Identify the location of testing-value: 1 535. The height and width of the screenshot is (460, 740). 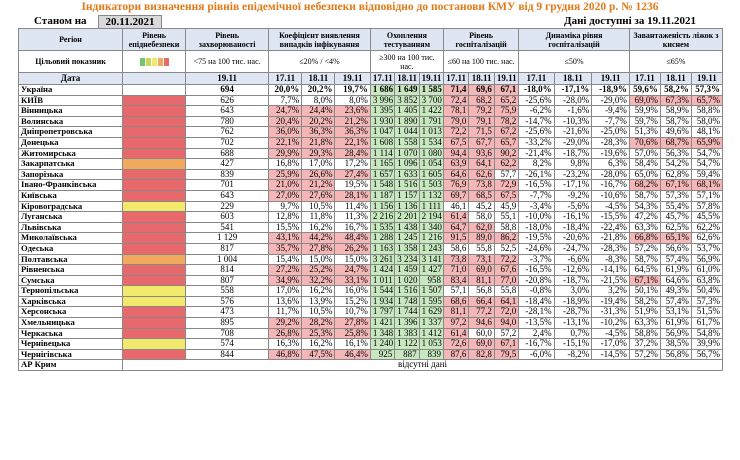
(382, 227).